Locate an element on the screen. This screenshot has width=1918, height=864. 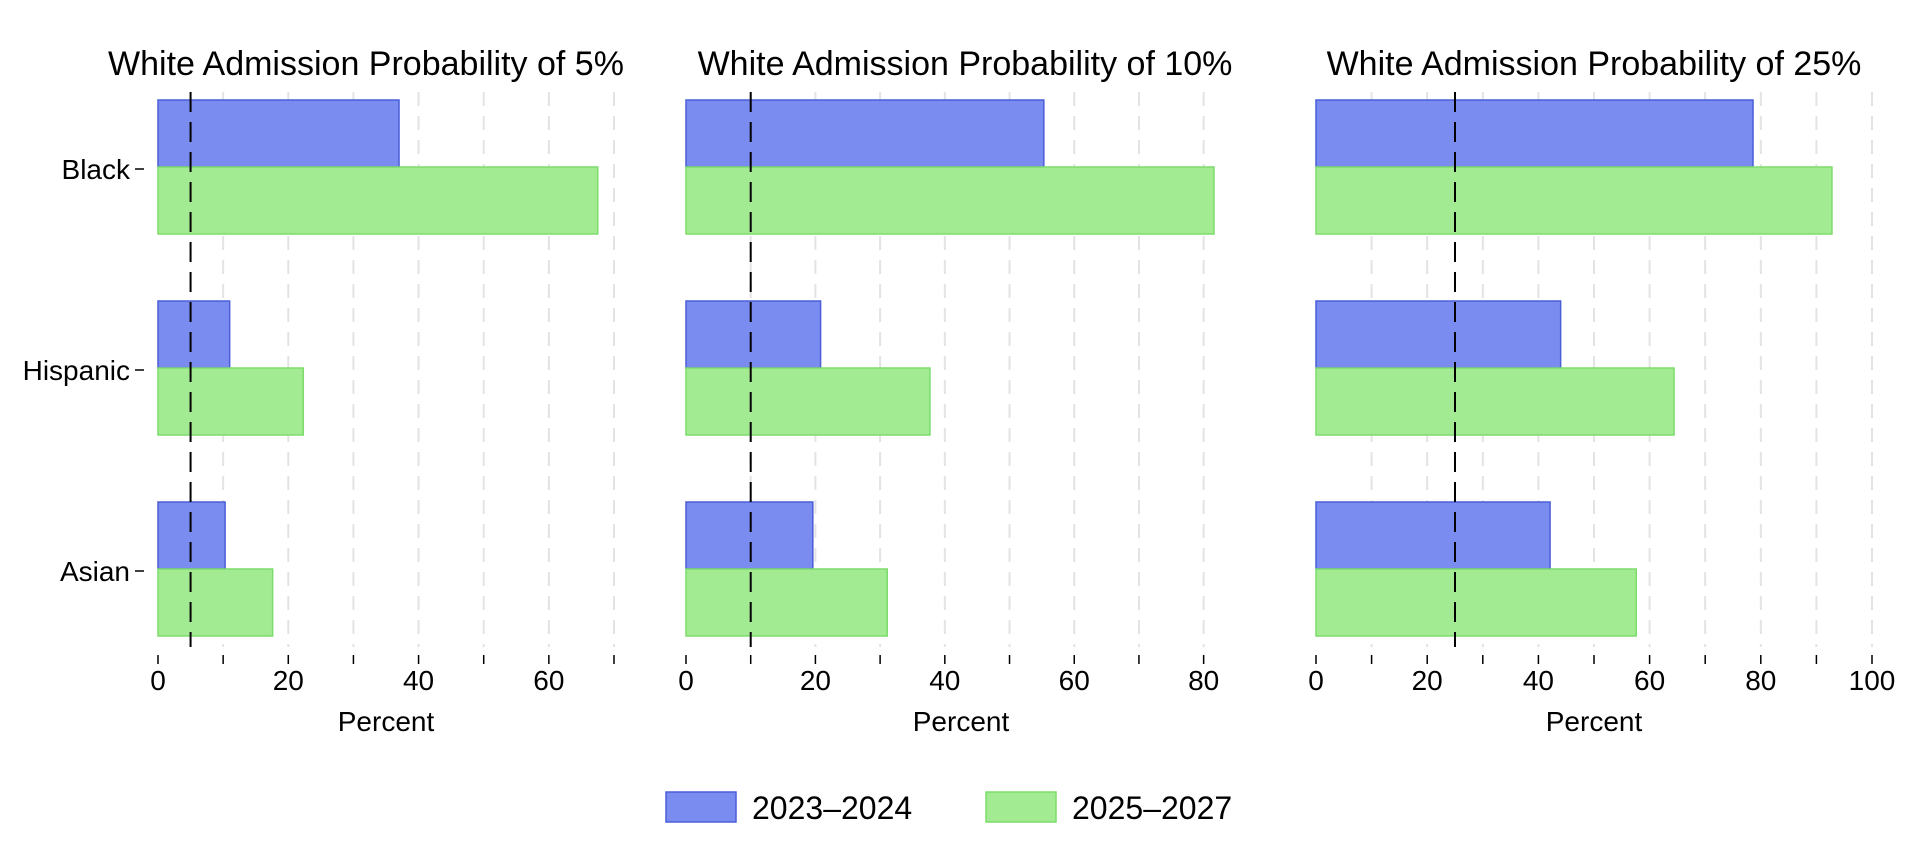
x-tick-label: 100 is located at coordinates (1872, 680).